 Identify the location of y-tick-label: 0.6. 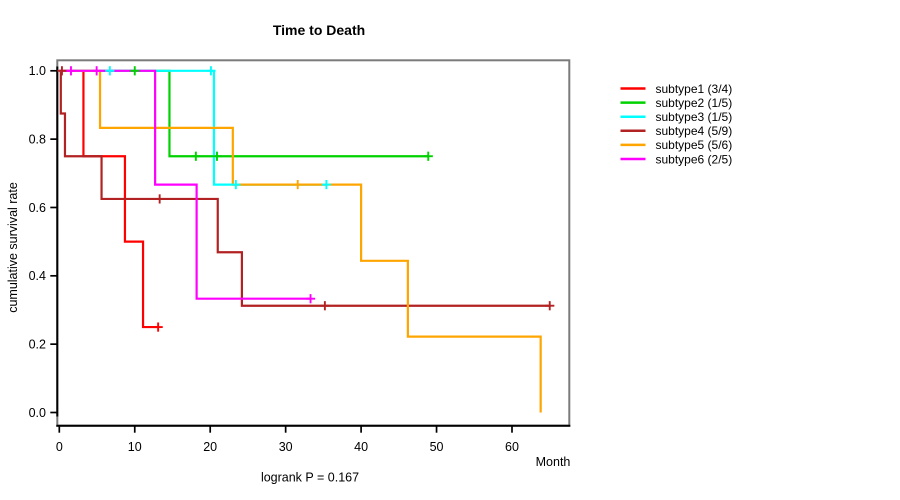
(37, 208).